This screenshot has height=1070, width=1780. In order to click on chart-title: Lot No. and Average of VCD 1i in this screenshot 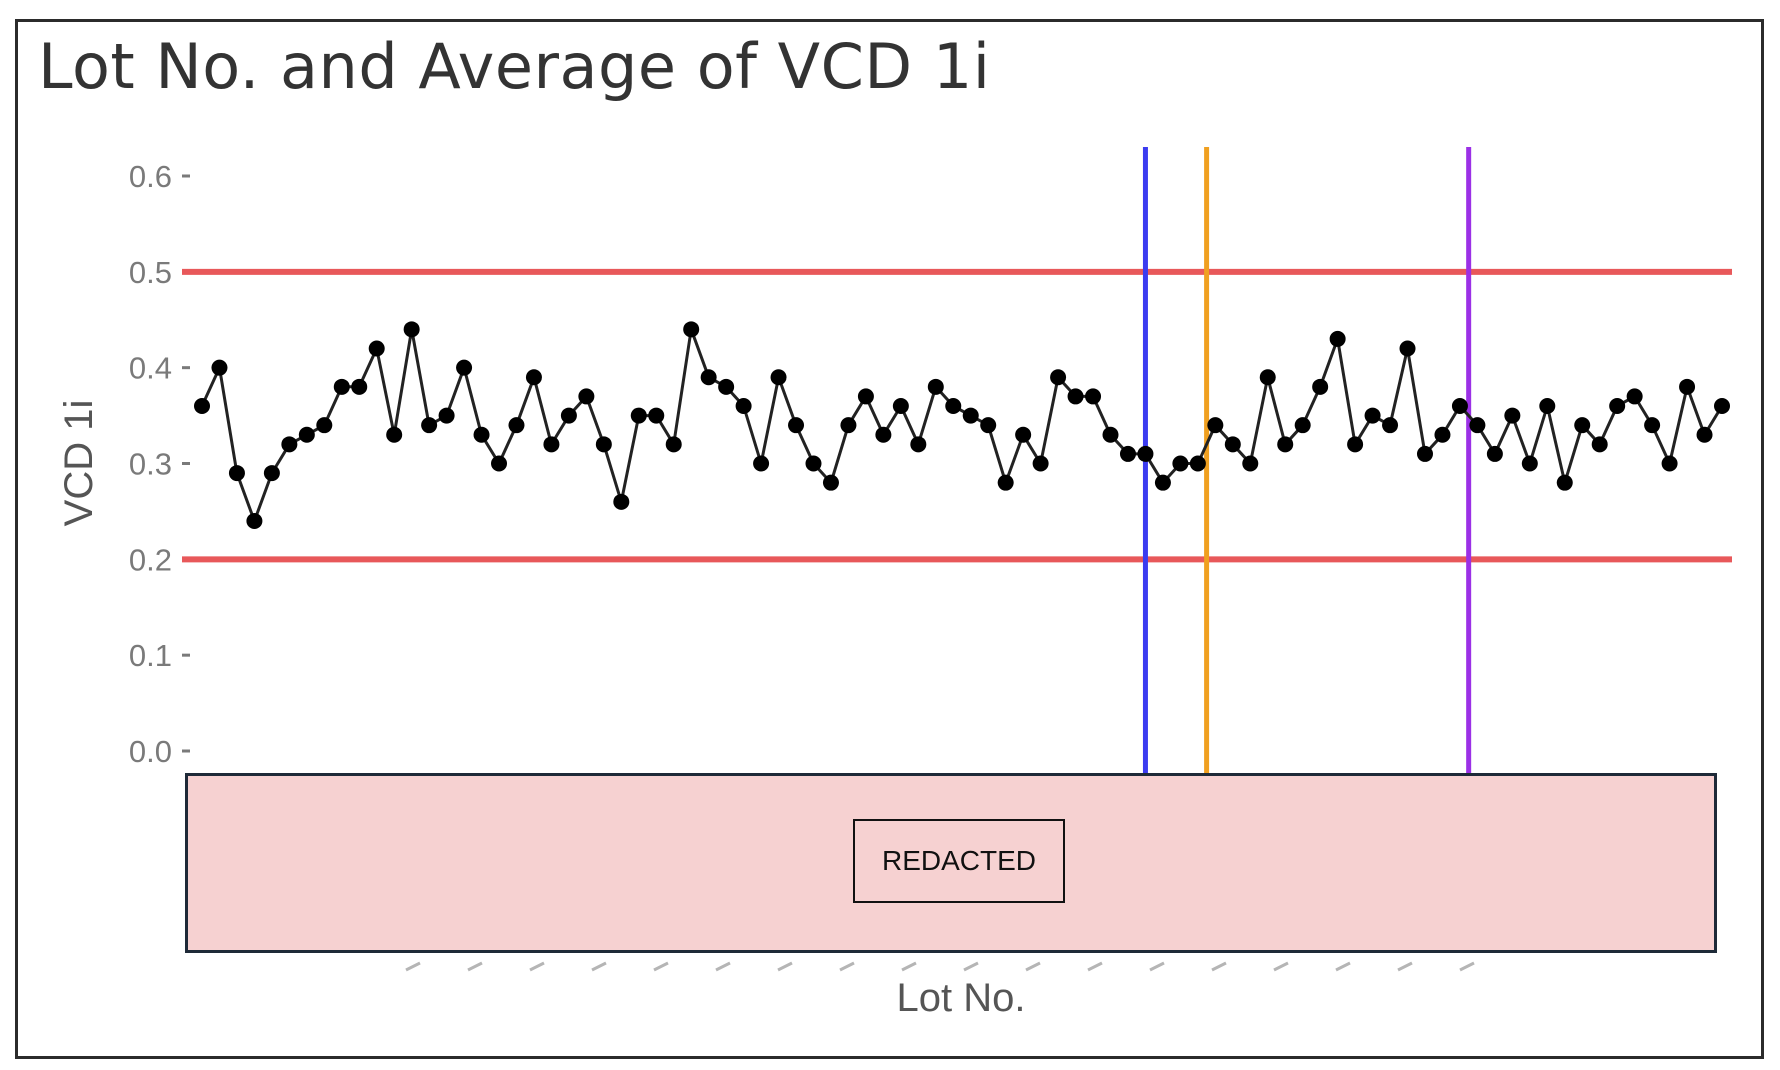, I will do `click(514, 66)`.